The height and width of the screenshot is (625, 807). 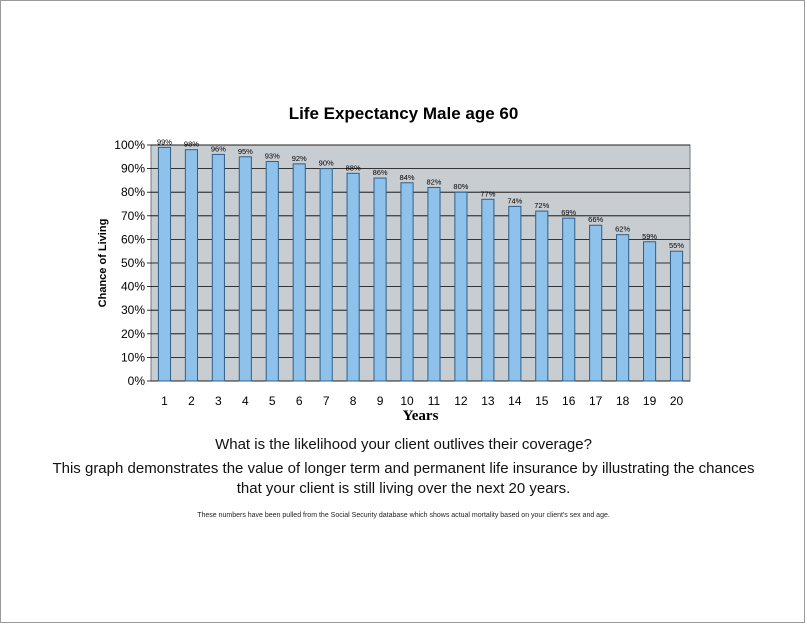 What do you see at coordinates (596, 401) in the screenshot?
I see `x-tick-label: 17` at bounding box center [596, 401].